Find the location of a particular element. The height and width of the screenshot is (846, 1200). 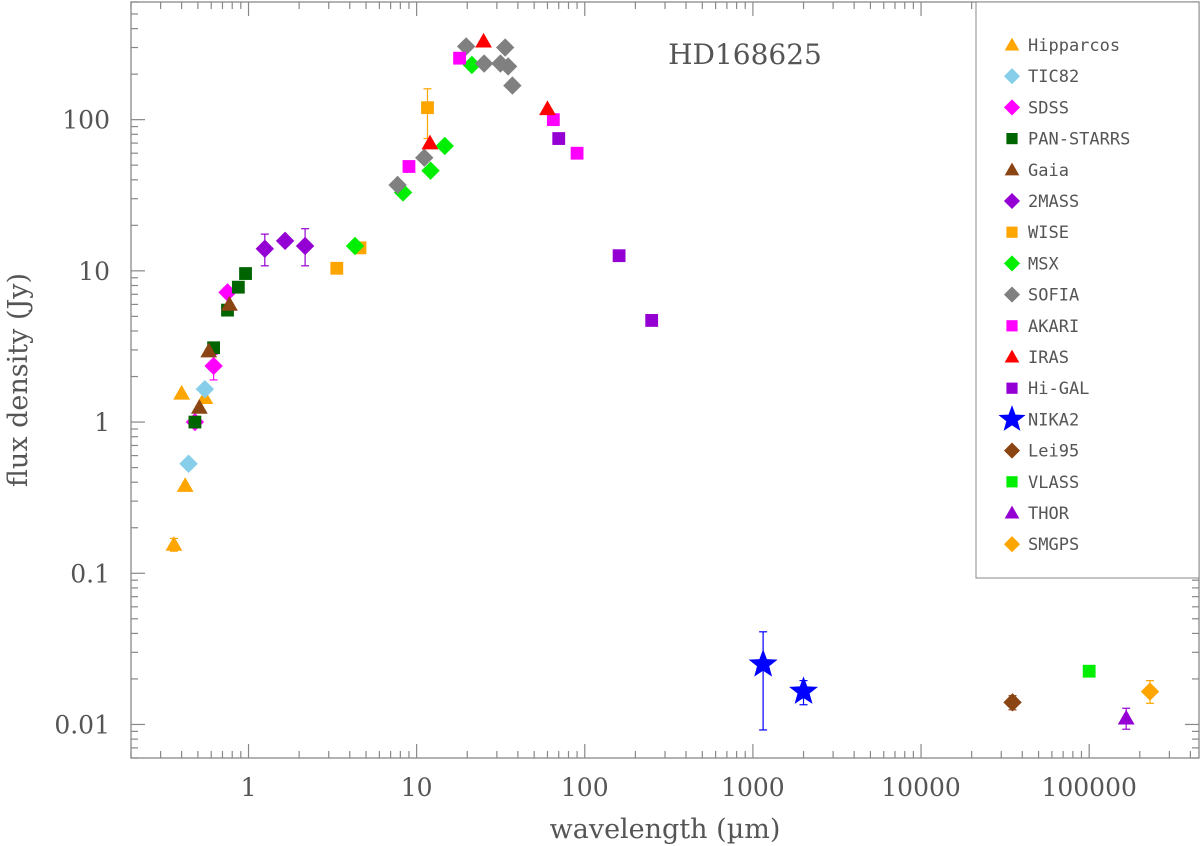

legend-marker-thor is located at coordinates (1012, 512).